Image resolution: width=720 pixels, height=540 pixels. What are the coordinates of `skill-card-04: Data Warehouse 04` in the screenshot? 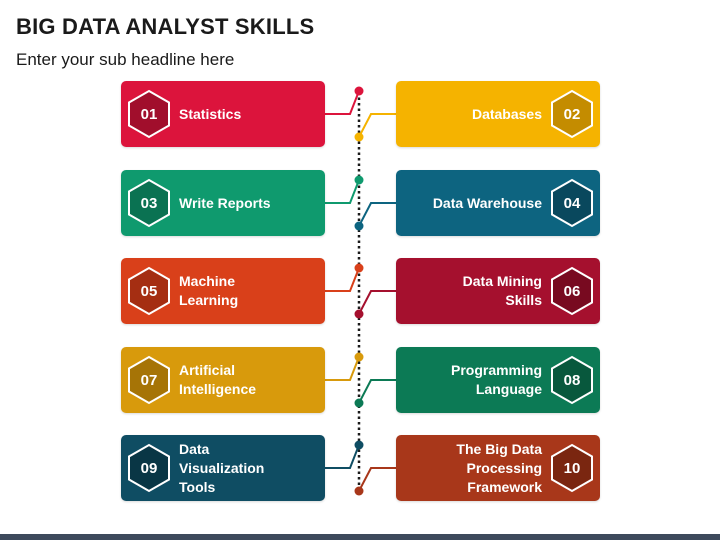 It's located at (498, 203).